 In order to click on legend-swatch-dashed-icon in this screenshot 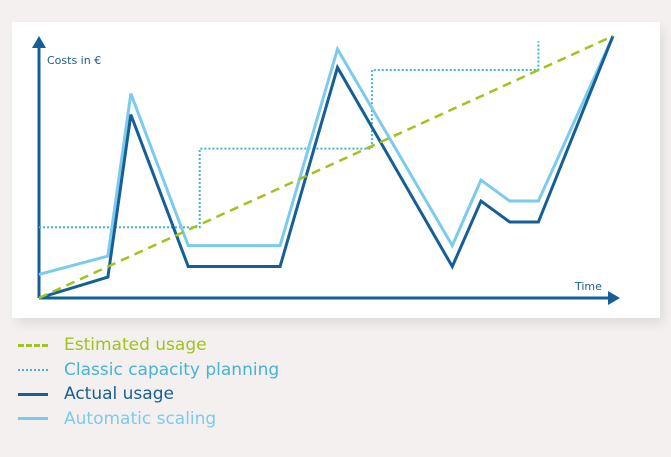, I will do `click(33, 345)`.